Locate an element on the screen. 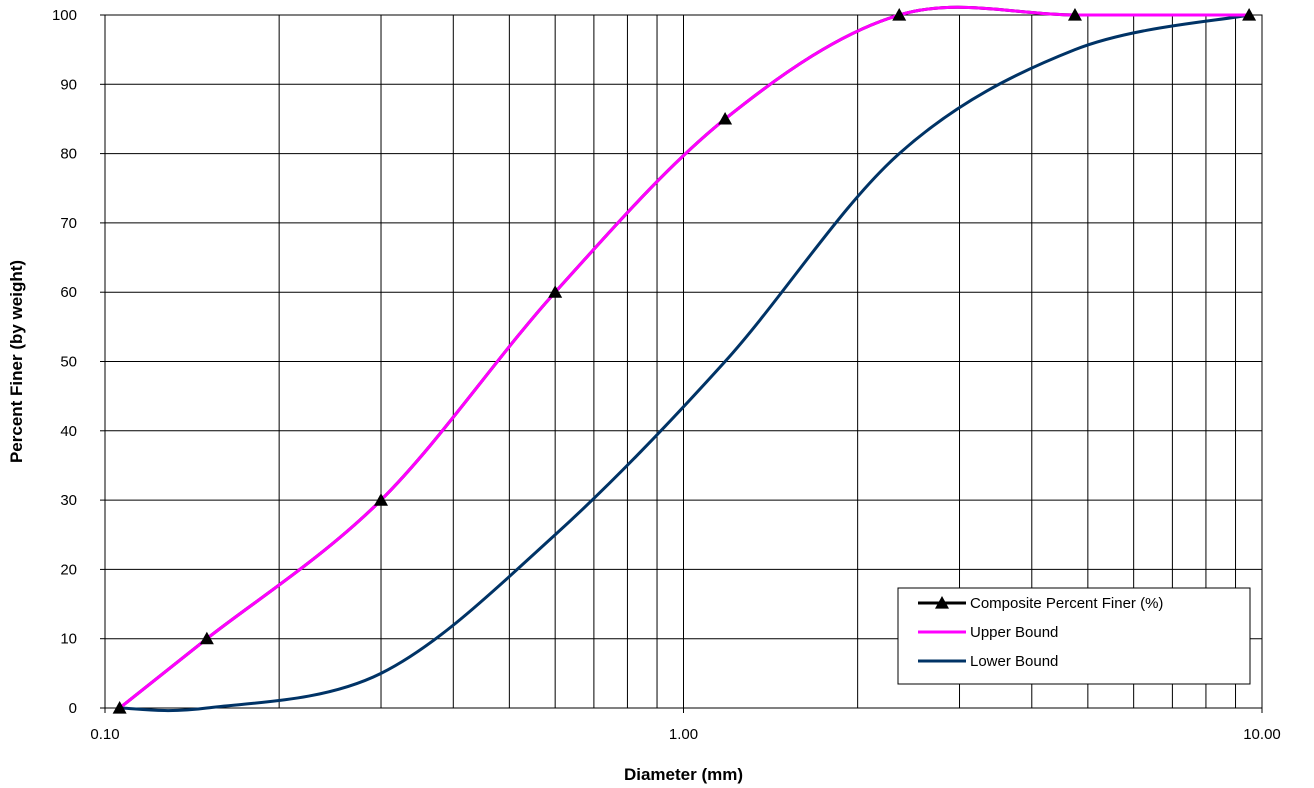 The height and width of the screenshot is (788, 1314). y-tick-label: 80 is located at coordinates (68, 154).